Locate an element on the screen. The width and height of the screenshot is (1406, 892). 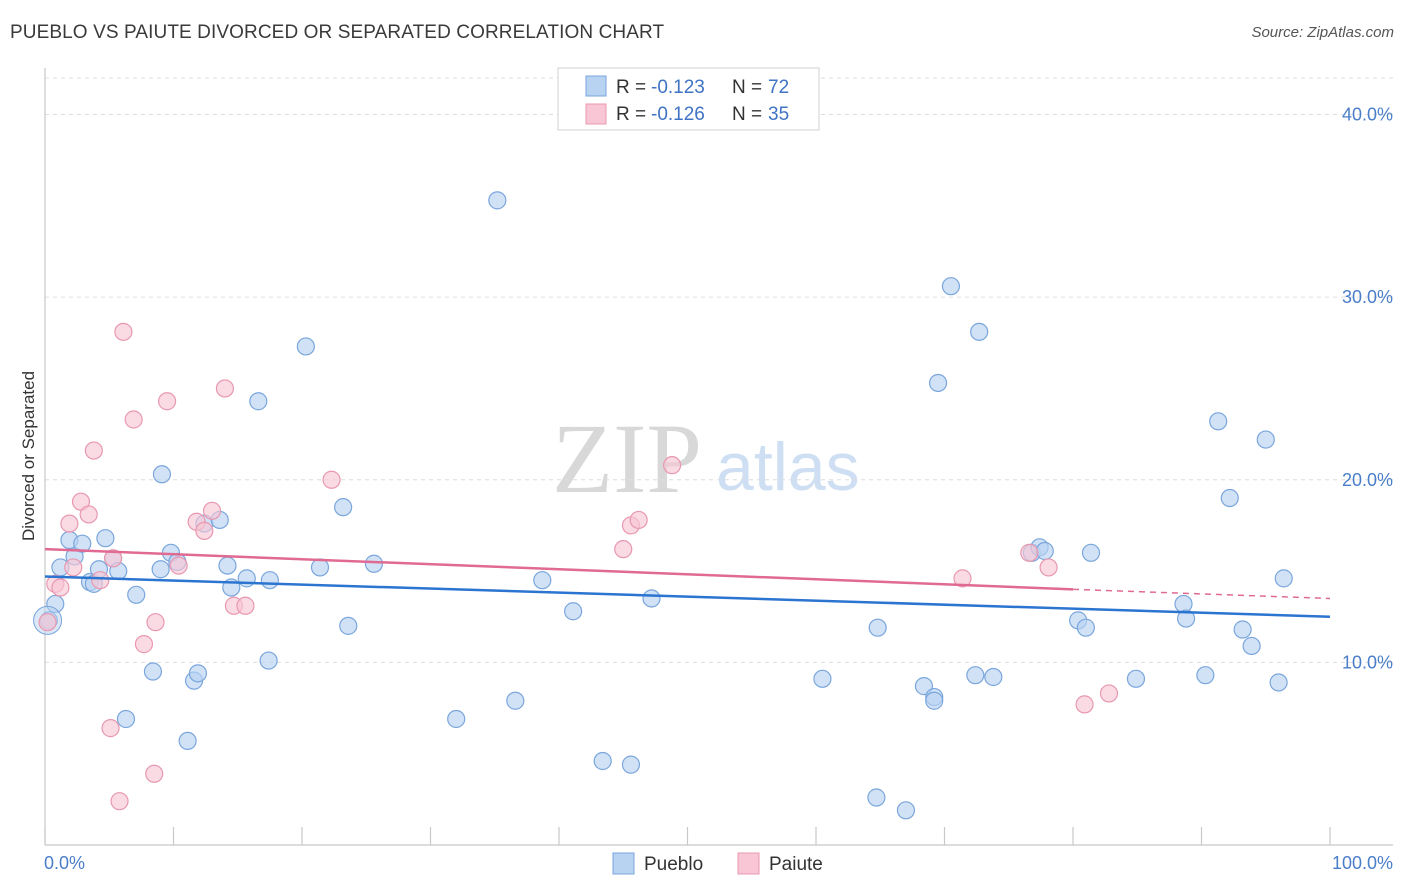
legend-pueblo-r-value: -0.123 is located at coordinates (678, 87).